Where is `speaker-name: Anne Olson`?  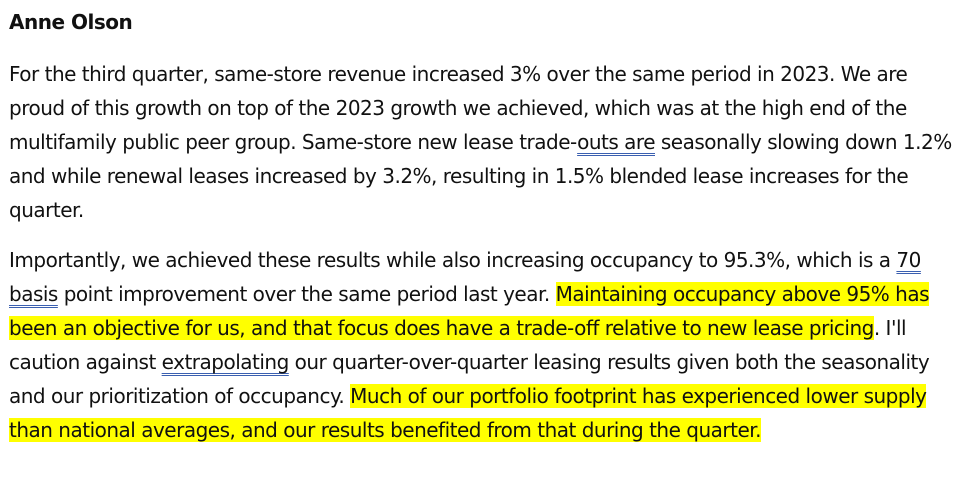 speaker-name: Anne Olson is located at coordinates (71, 22).